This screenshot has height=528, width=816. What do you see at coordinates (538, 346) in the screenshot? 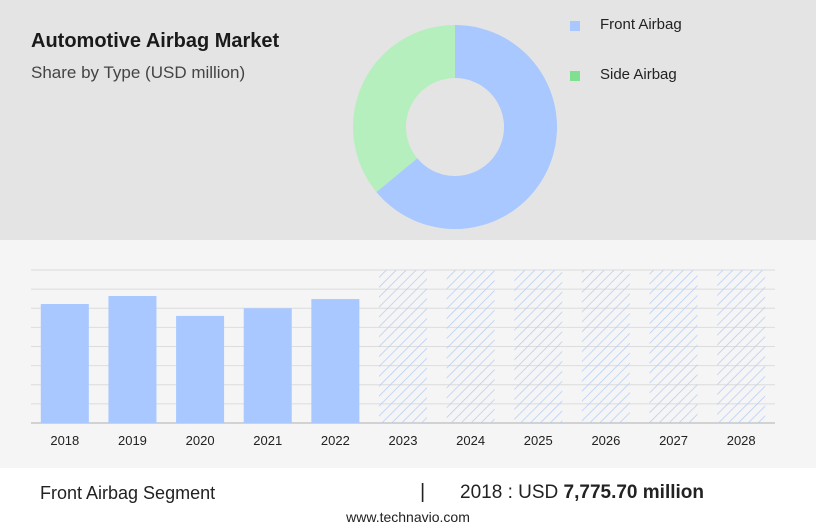
I see `forecast-bar-2025` at bounding box center [538, 346].